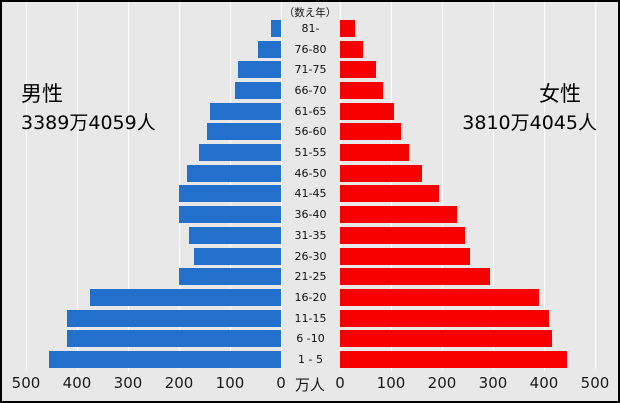  Describe the element at coordinates (310, 297) in the screenshot. I see `age-group-label: 16-20` at that location.